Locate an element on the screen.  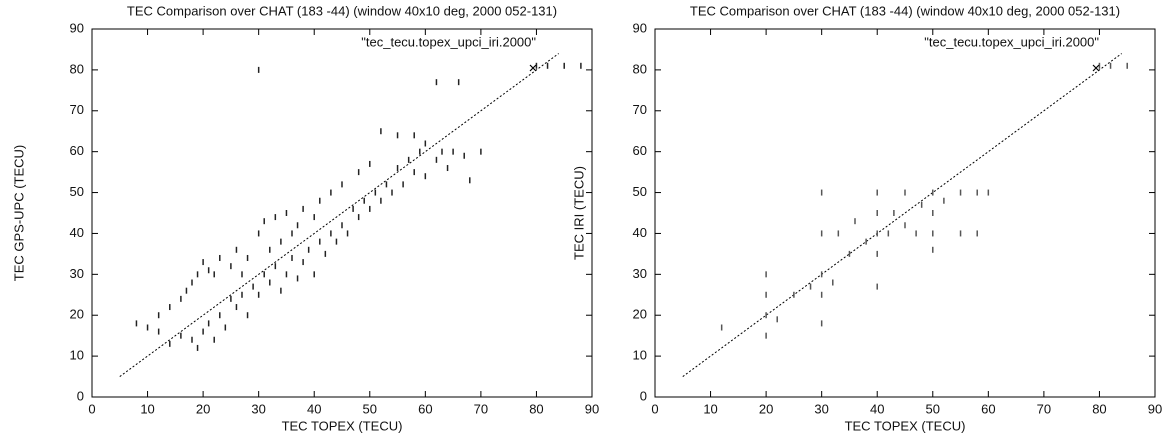
y-axis-label: TEC IRI (TECU) is located at coordinates (578, 213).